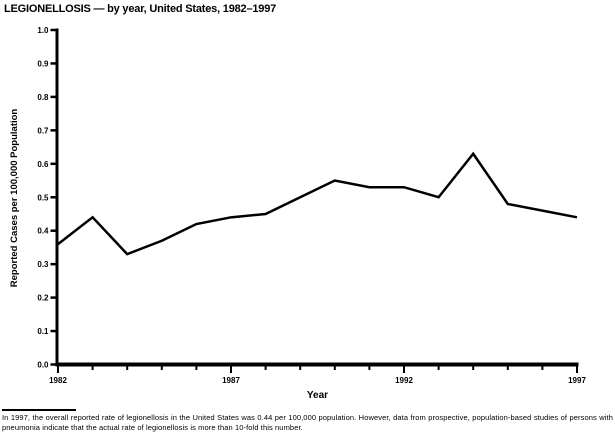 This screenshot has height=439, width=615. What do you see at coordinates (43, 197) in the screenshot?
I see `y-tick-label: 0.5` at bounding box center [43, 197].